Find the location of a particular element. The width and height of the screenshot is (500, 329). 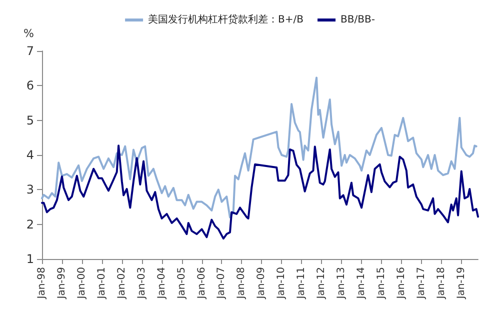

x-tick-label: Jan-16 is located at coordinates (401, 283).